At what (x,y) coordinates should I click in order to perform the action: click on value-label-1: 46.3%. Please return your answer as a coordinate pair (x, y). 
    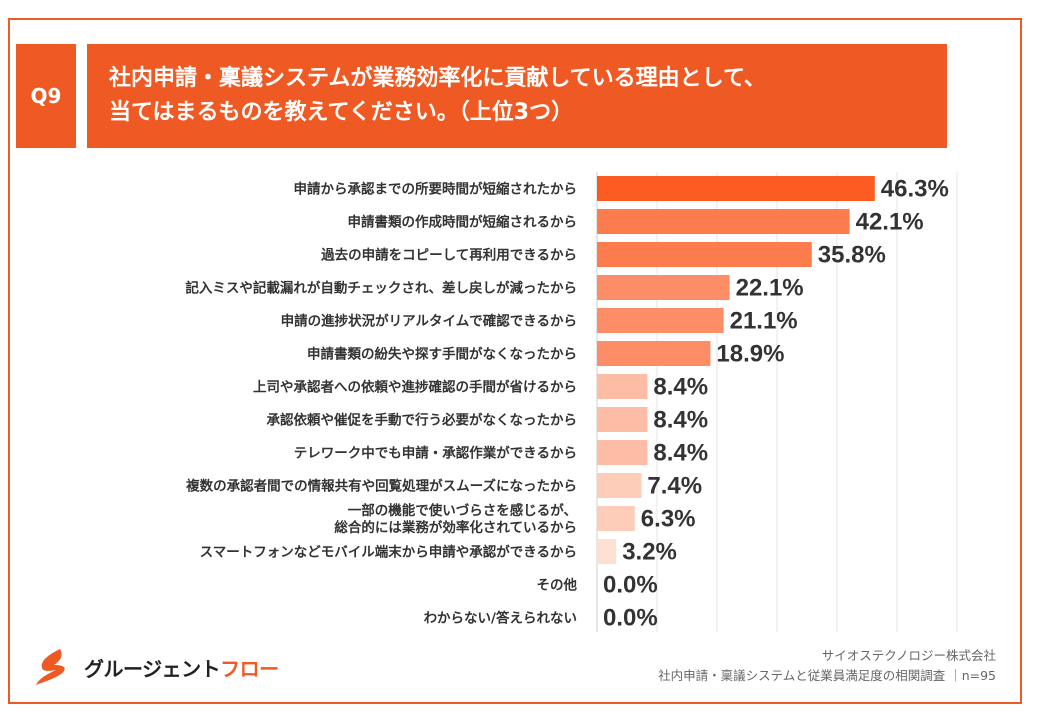
    Looking at the image, I should click on (915, 189).